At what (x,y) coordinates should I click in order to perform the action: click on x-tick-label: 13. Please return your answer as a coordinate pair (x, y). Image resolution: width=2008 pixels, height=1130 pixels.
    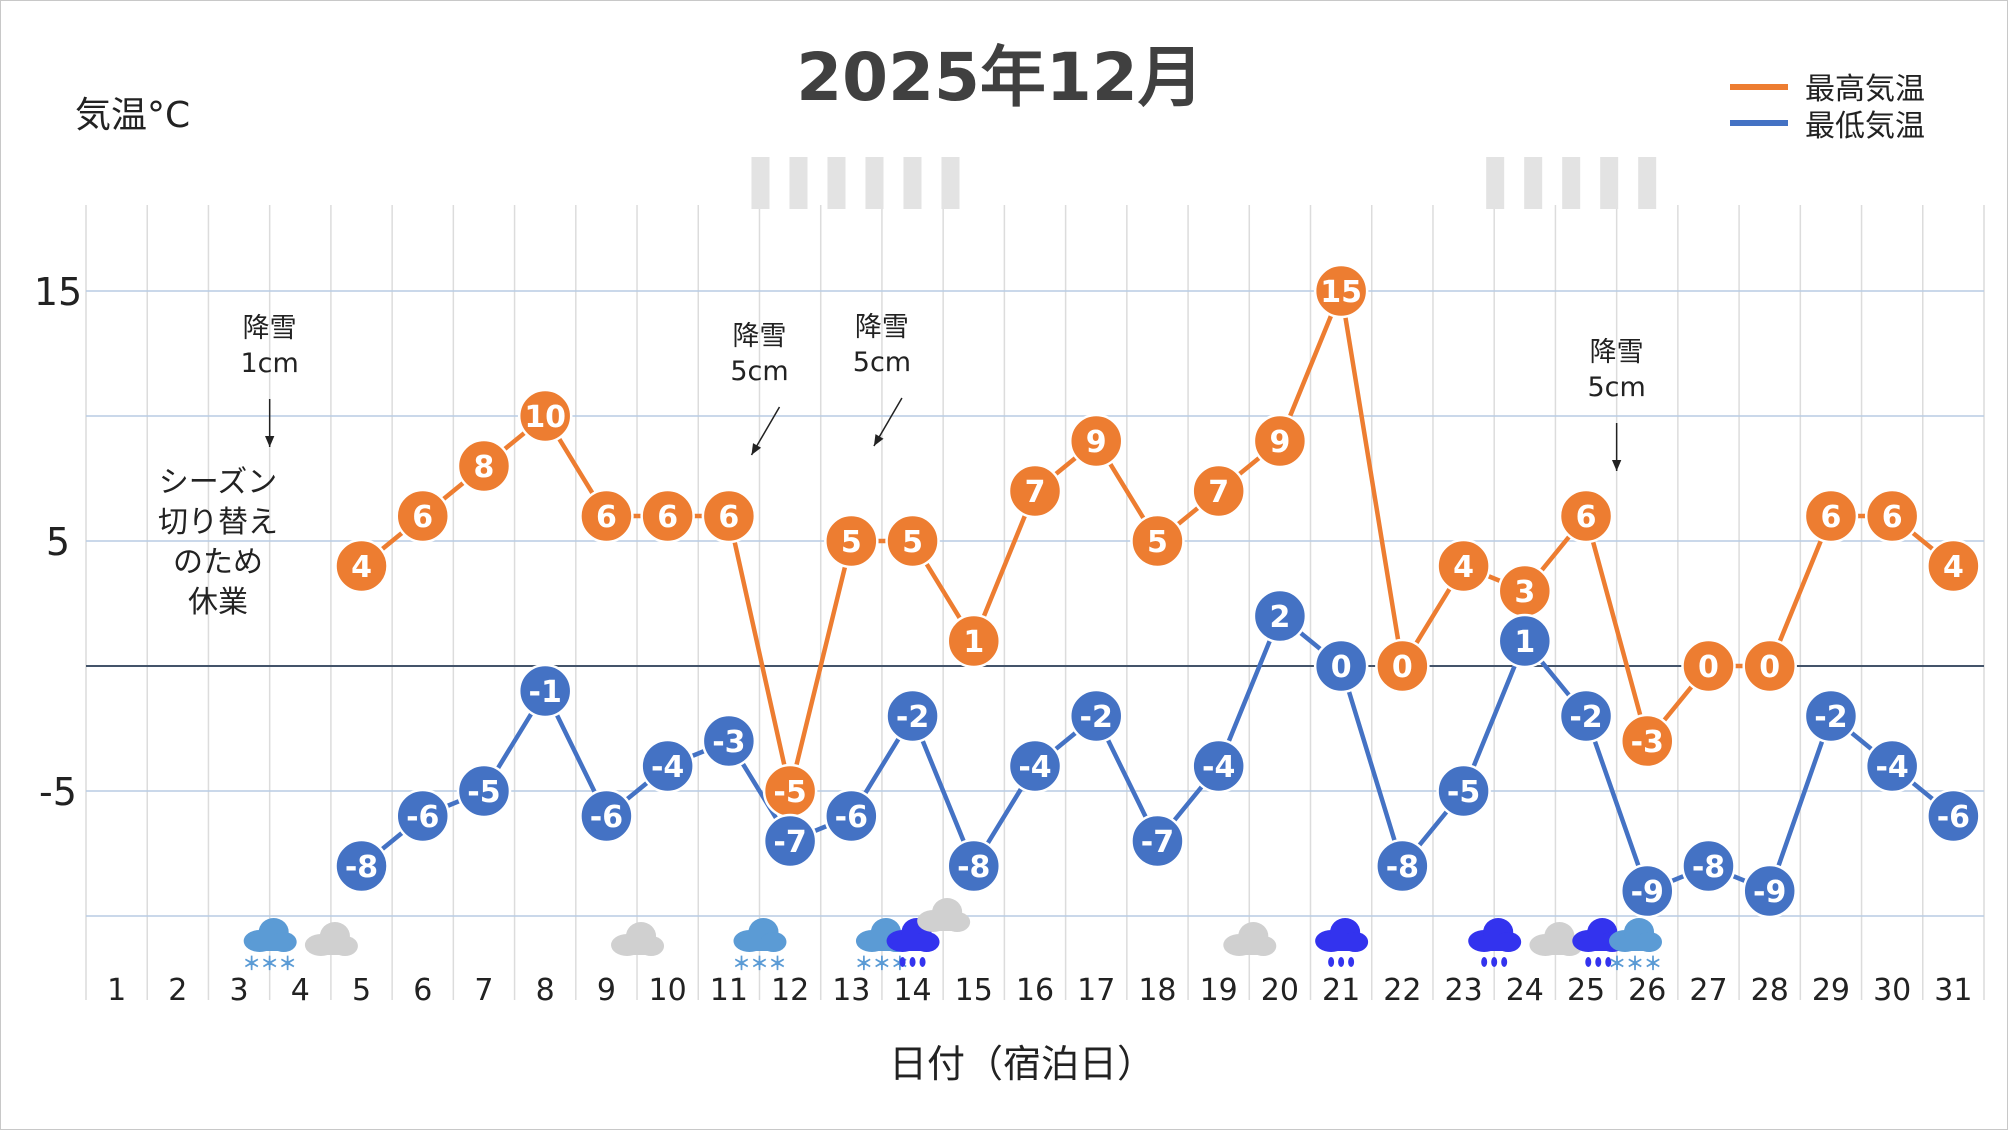
    Looking at the image, I should click on (851, 990).